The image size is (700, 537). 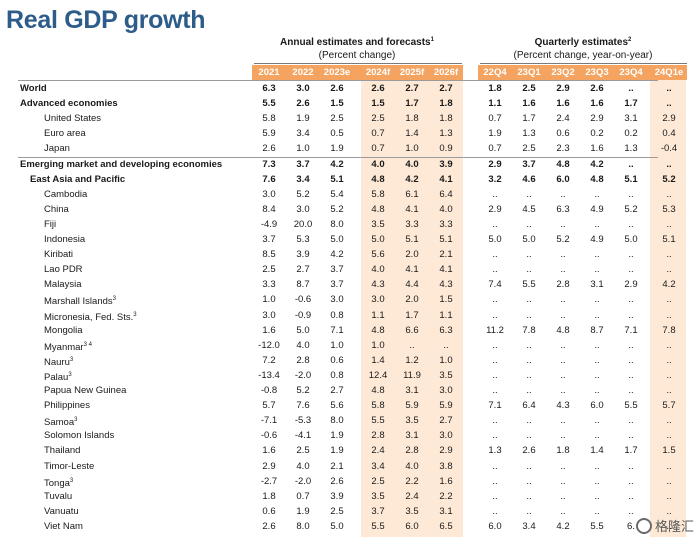 I want to click on annual-cell: 4.2, so click(x=412, y=179).